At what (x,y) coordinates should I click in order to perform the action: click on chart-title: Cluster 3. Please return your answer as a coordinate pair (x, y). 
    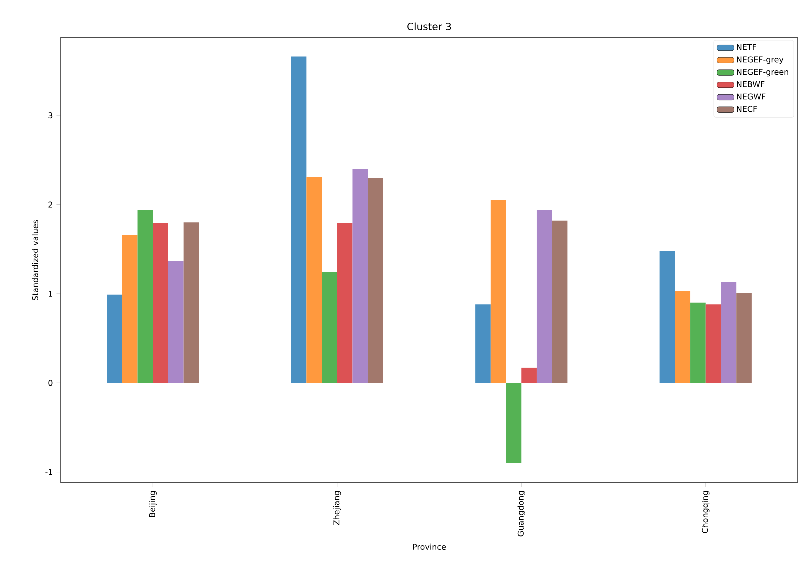
    Looking at the image, I should click on (430, 26).